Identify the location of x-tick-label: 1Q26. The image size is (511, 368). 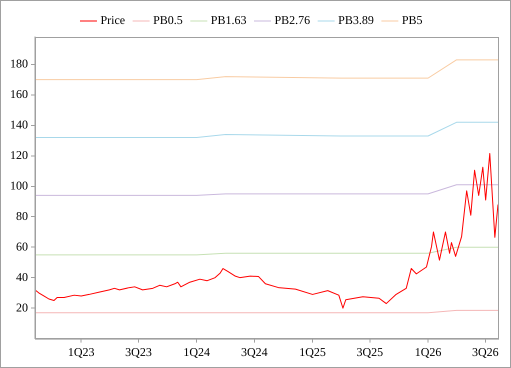
(428, 351).